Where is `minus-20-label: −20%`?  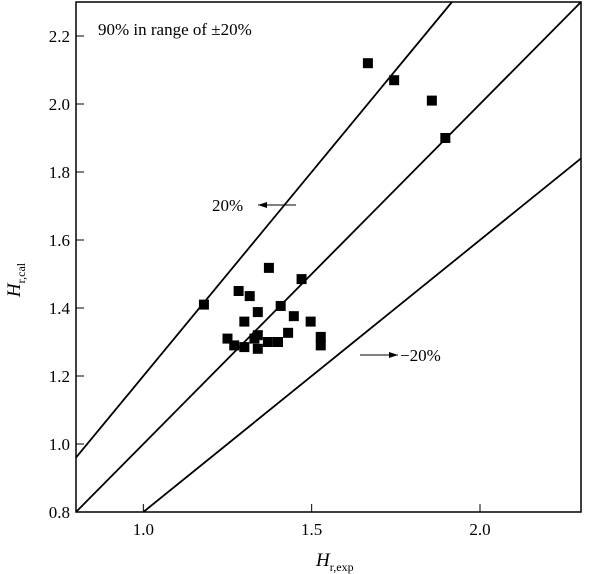 minus-20-label: −20% is located at coordinates (400, 355).